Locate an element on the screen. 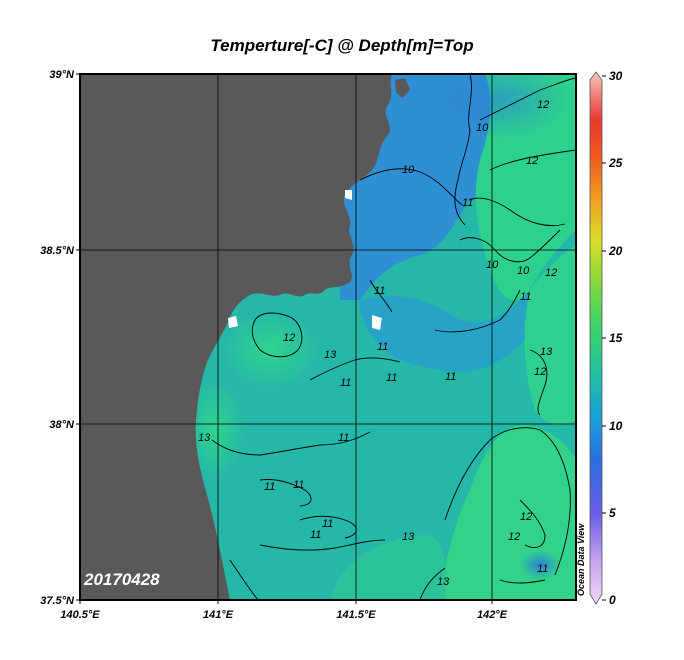 This screenshot has width=684, height=660. colorbar-tick-label: 5 is located at coordinates (612, 513).